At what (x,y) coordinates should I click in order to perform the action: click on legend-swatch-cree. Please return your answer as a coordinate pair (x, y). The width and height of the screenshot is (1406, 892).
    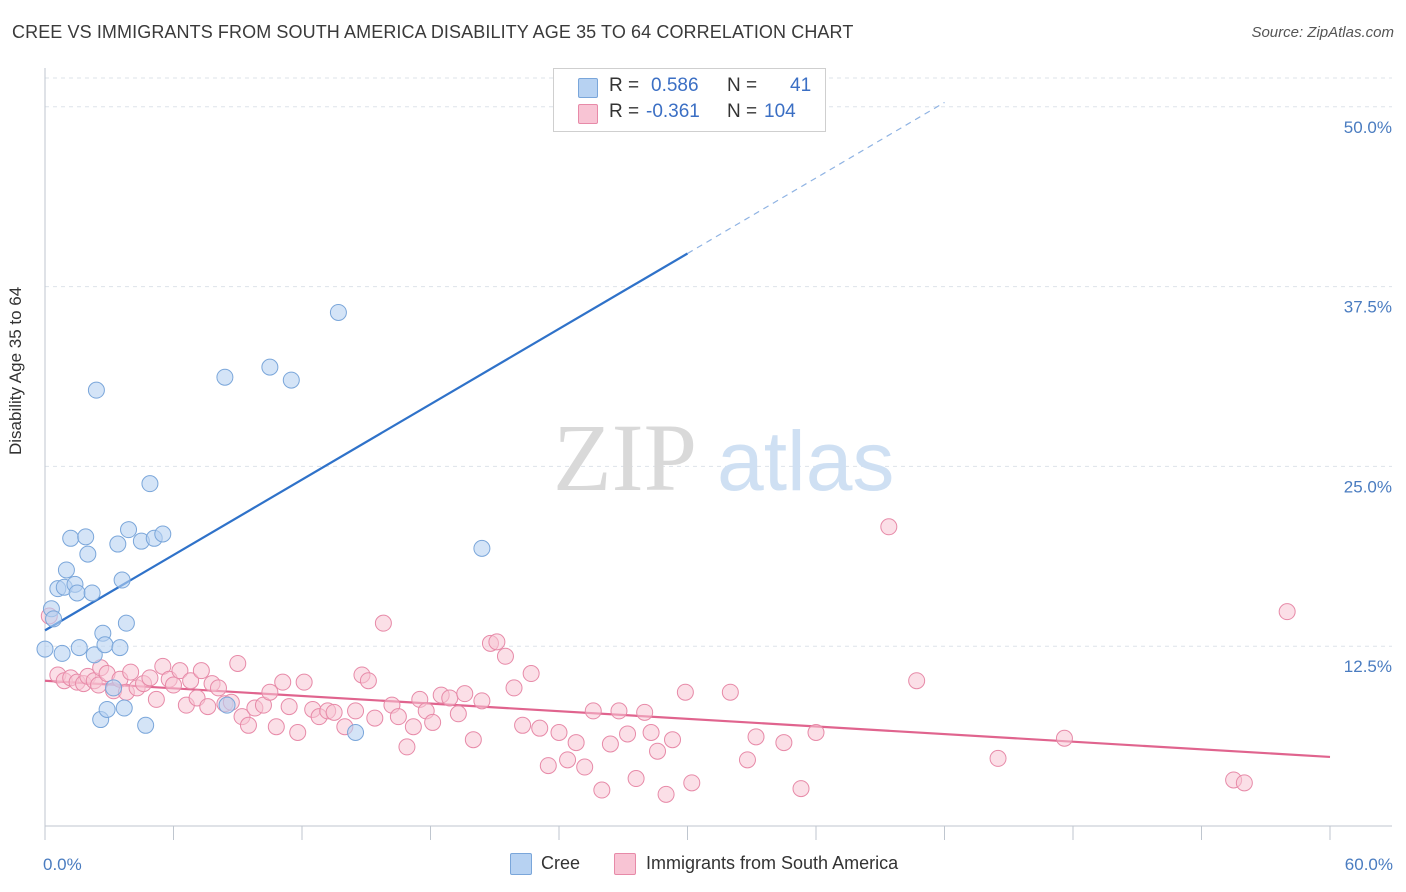
    Looking at the image, I should click on (588, 88).